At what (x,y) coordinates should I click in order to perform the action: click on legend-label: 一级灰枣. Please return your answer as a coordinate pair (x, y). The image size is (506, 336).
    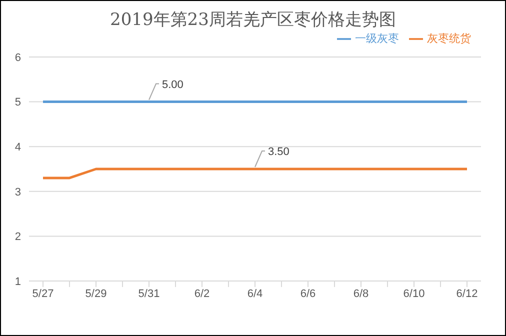
    Looking at the image, I should click on (377, 39).